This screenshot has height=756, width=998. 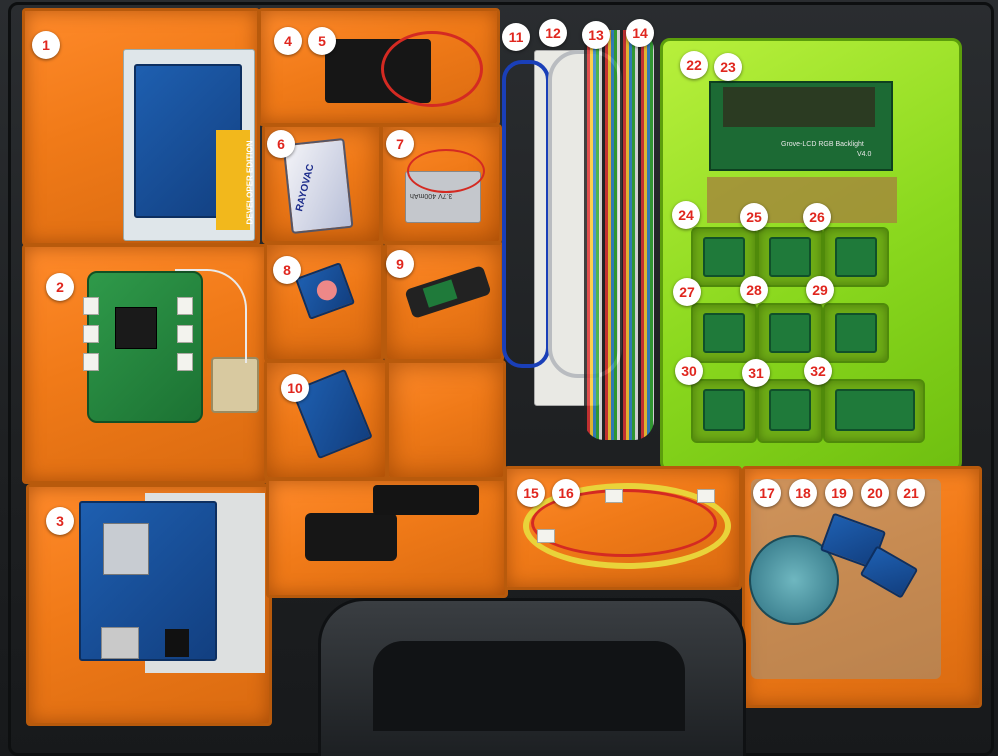 I want to click on bin-usb-adapters, so click(x=387, y=538).